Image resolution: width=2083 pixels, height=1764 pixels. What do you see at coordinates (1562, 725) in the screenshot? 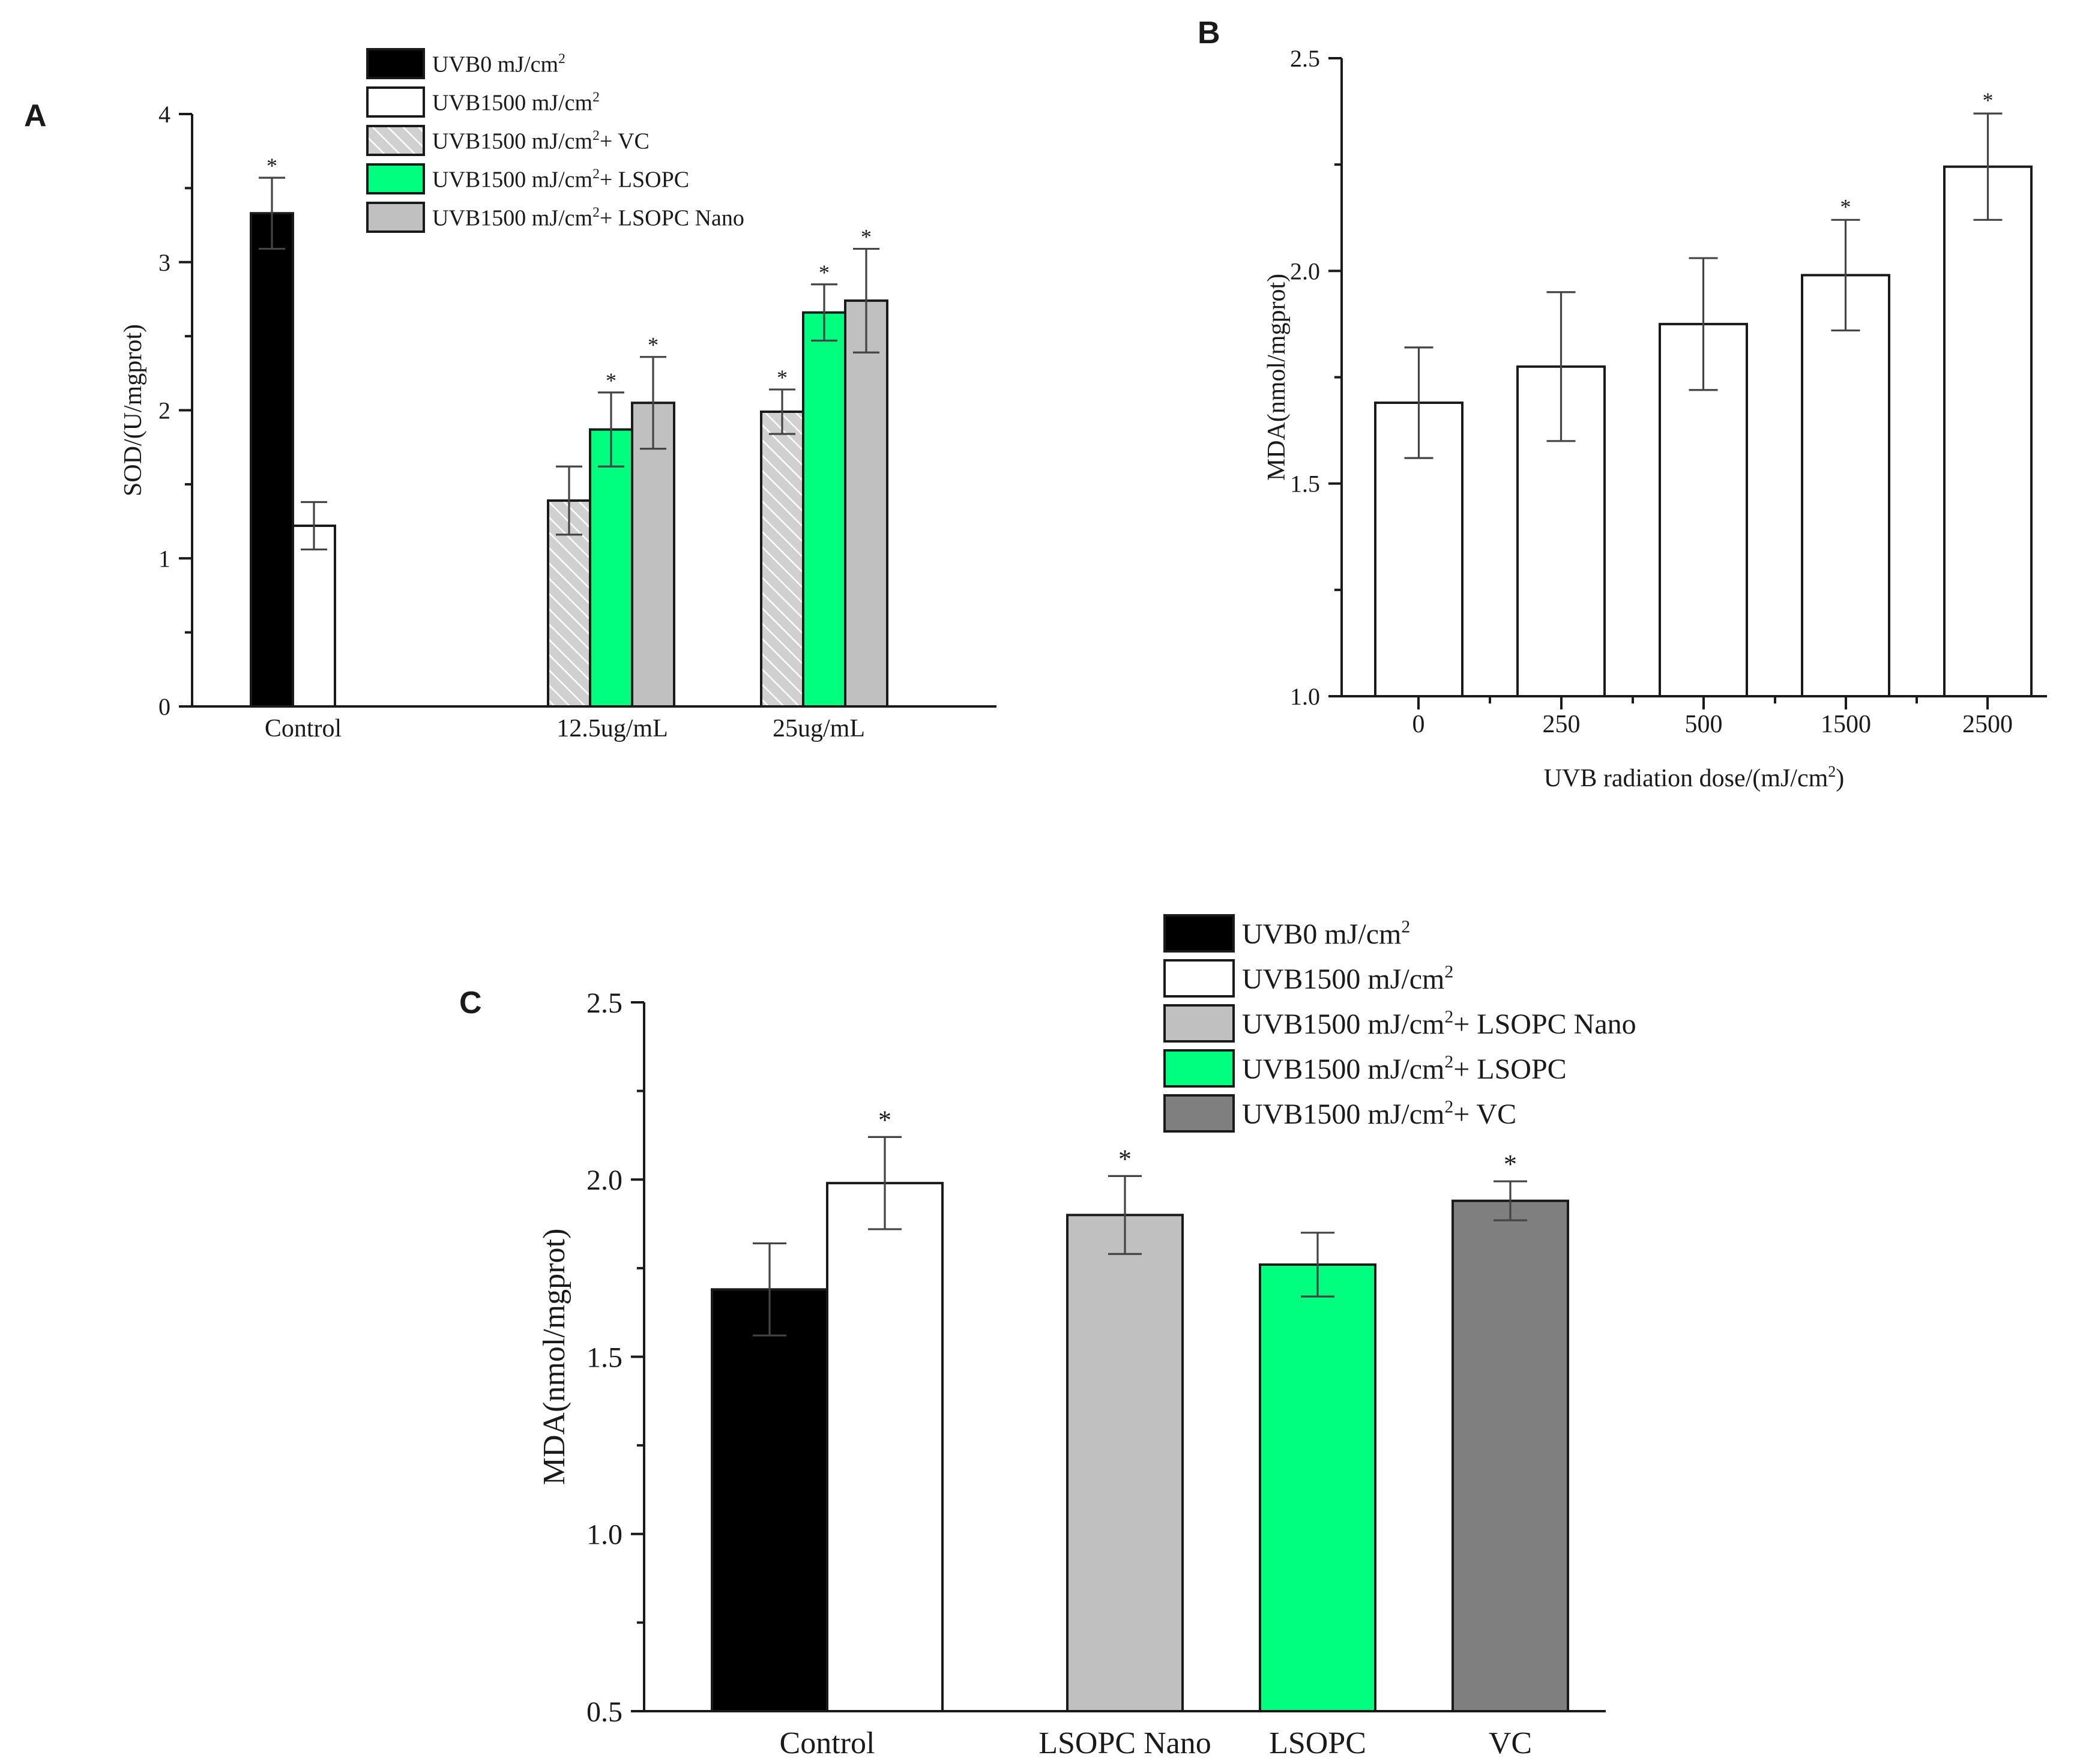
I see `x-tick-label: 250` at bounding box center [1562, 725].